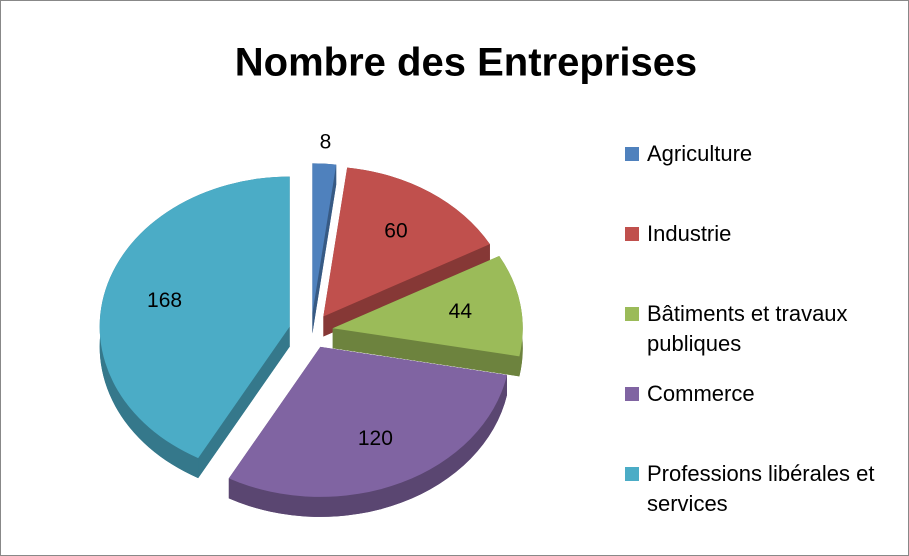  I want to click on data-label: 60, so click(395, 231).